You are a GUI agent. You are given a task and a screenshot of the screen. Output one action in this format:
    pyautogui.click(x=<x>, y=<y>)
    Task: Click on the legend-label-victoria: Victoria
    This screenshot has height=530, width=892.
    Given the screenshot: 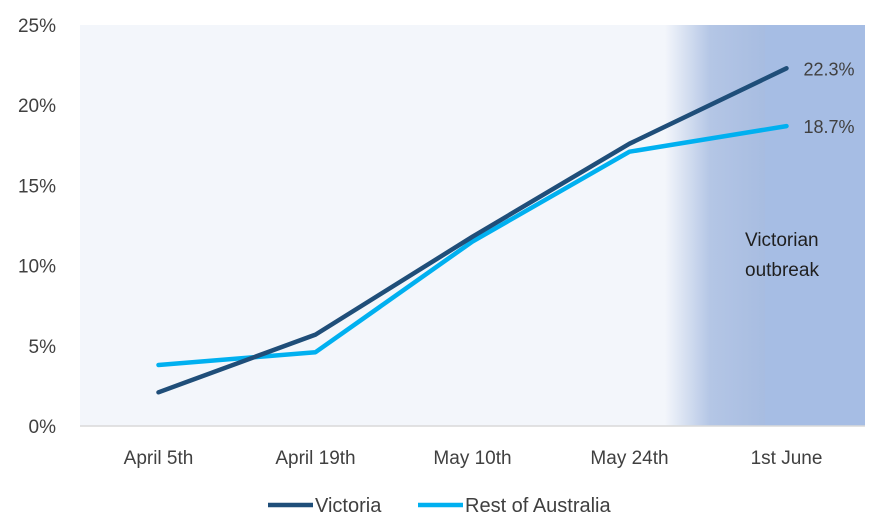 What is the action you would take?
    pyautogui.click(x=348, y=506)
    